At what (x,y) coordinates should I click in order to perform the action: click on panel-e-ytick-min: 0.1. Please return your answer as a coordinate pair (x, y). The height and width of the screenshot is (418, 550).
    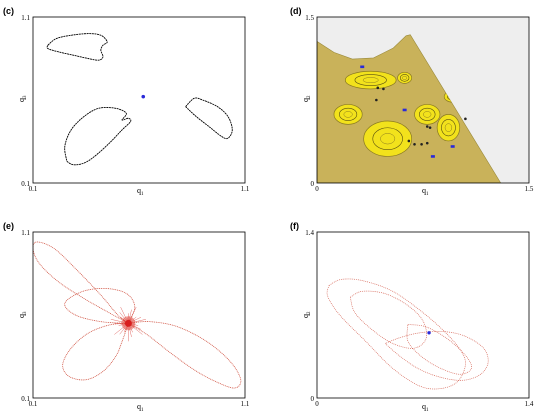
    Looking at the image, I should click on (25, 399).